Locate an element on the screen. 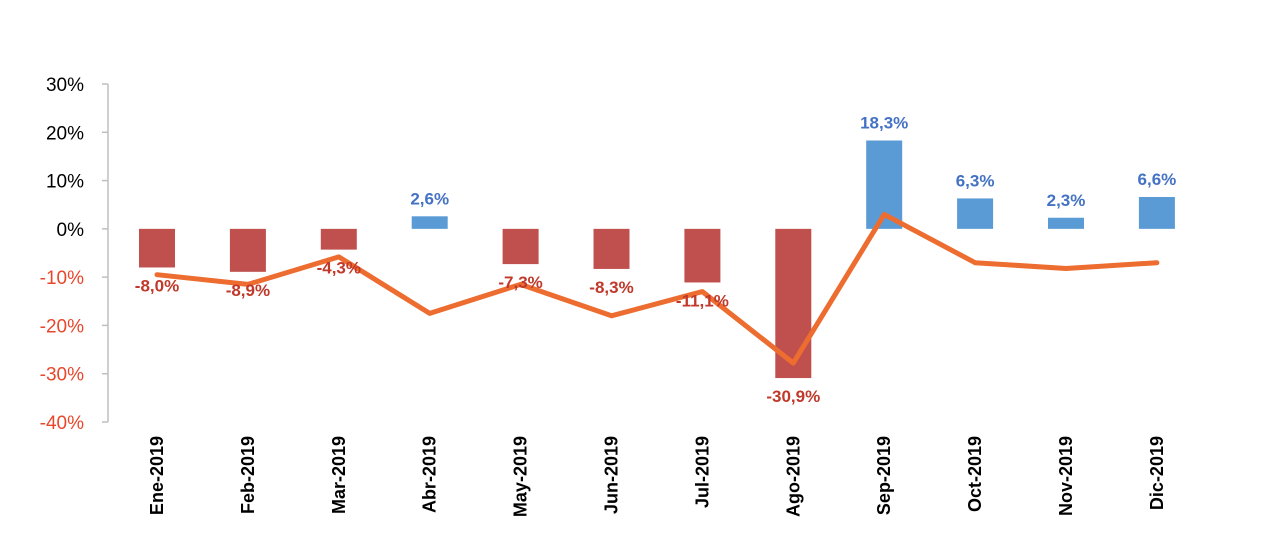 The width and height of the screenshot is (1280, 544). x-tick-label: May-2019 is located at coordinates (521, 476).